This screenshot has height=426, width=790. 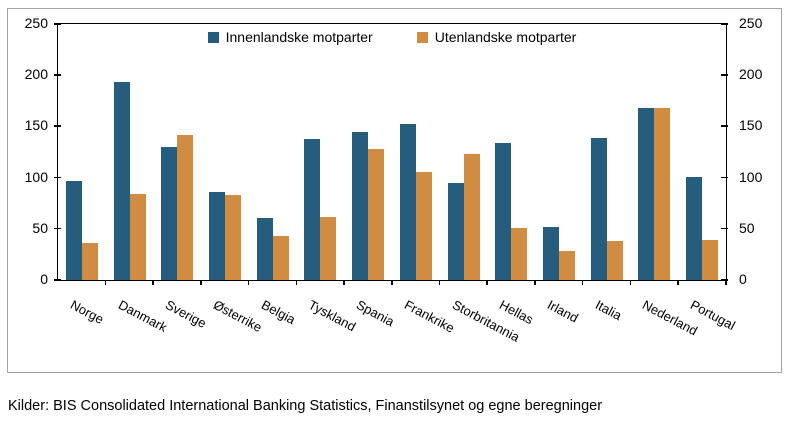 What do you see at coordinates (332, 316) in the screenshot?
I see `x-axis-label-tyskland: Tyskland` at bounding box center [332, 316].